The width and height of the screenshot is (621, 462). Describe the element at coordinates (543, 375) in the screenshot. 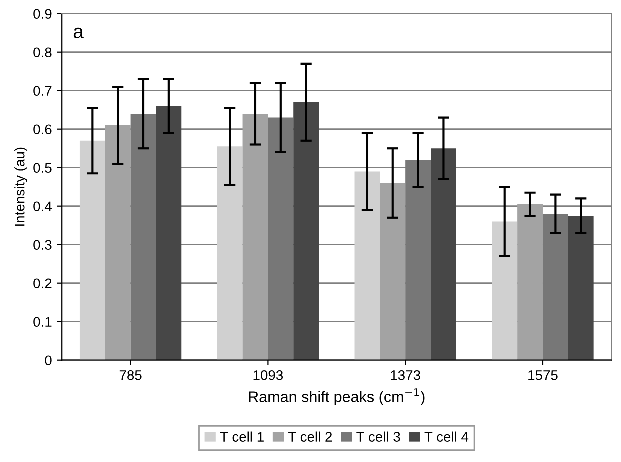

I see `x-tick-label: 1575` at that location.